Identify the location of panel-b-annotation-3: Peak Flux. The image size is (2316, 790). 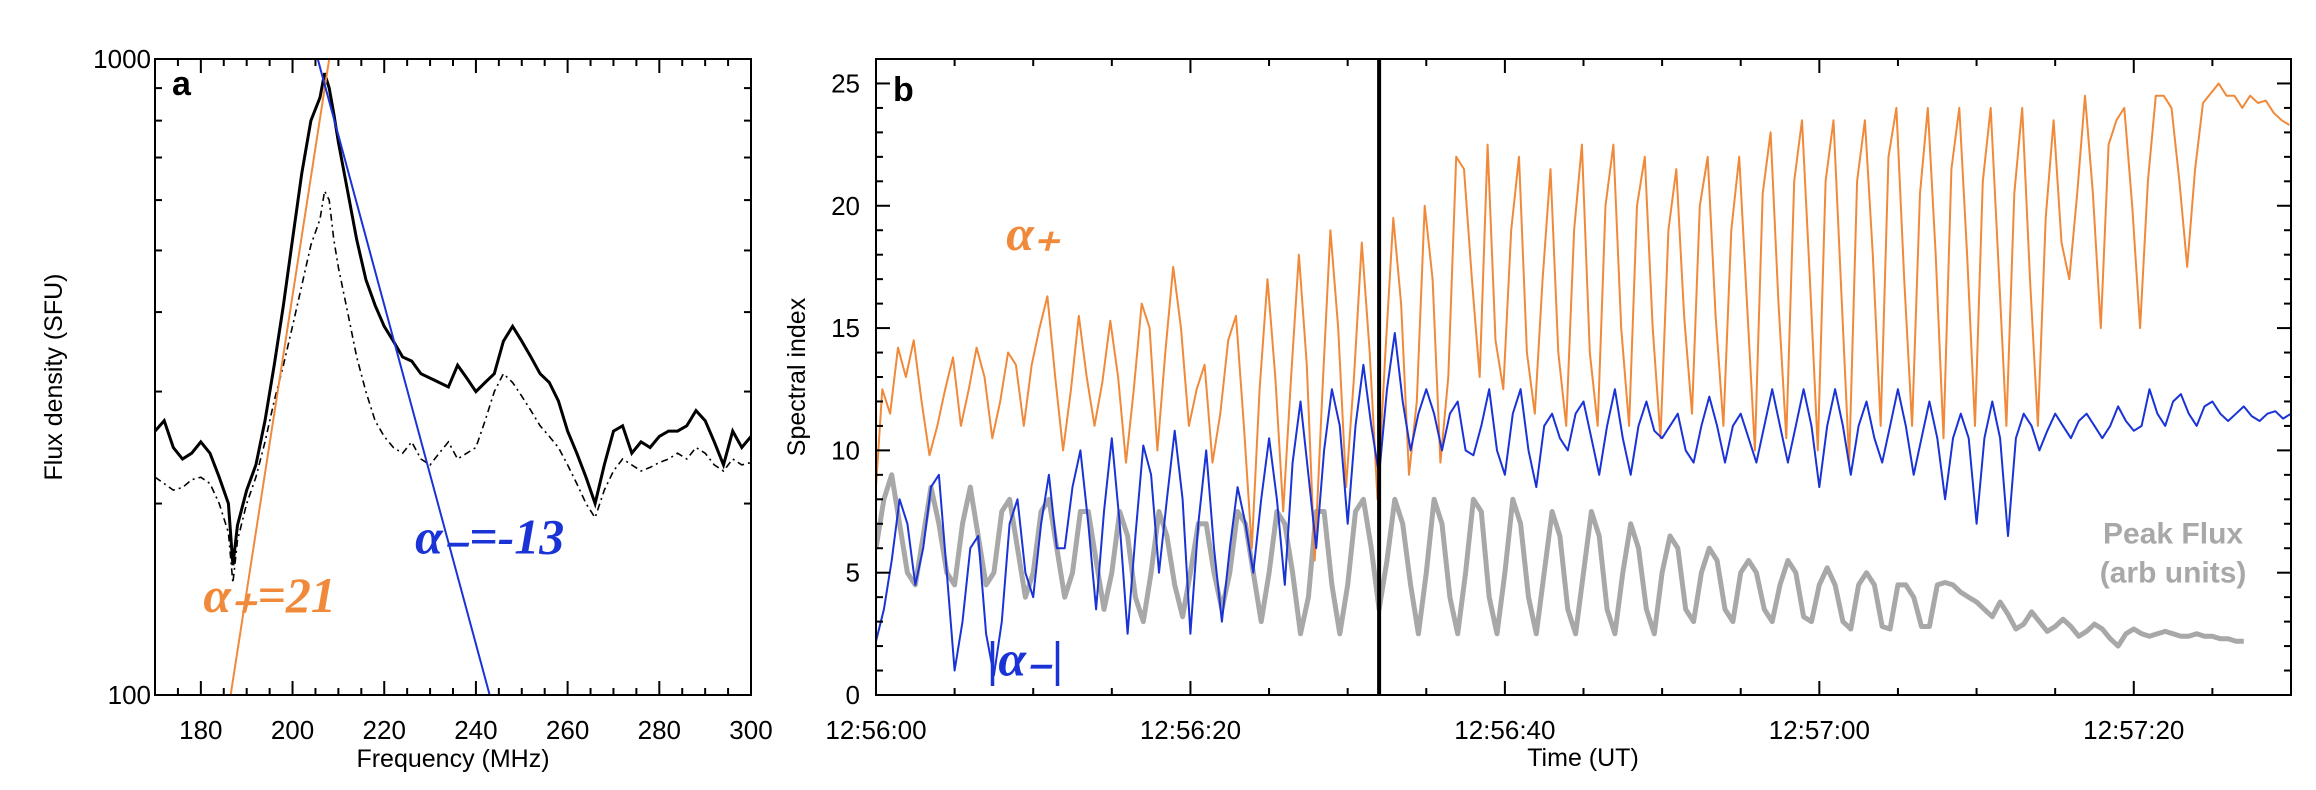
(2173, 533).